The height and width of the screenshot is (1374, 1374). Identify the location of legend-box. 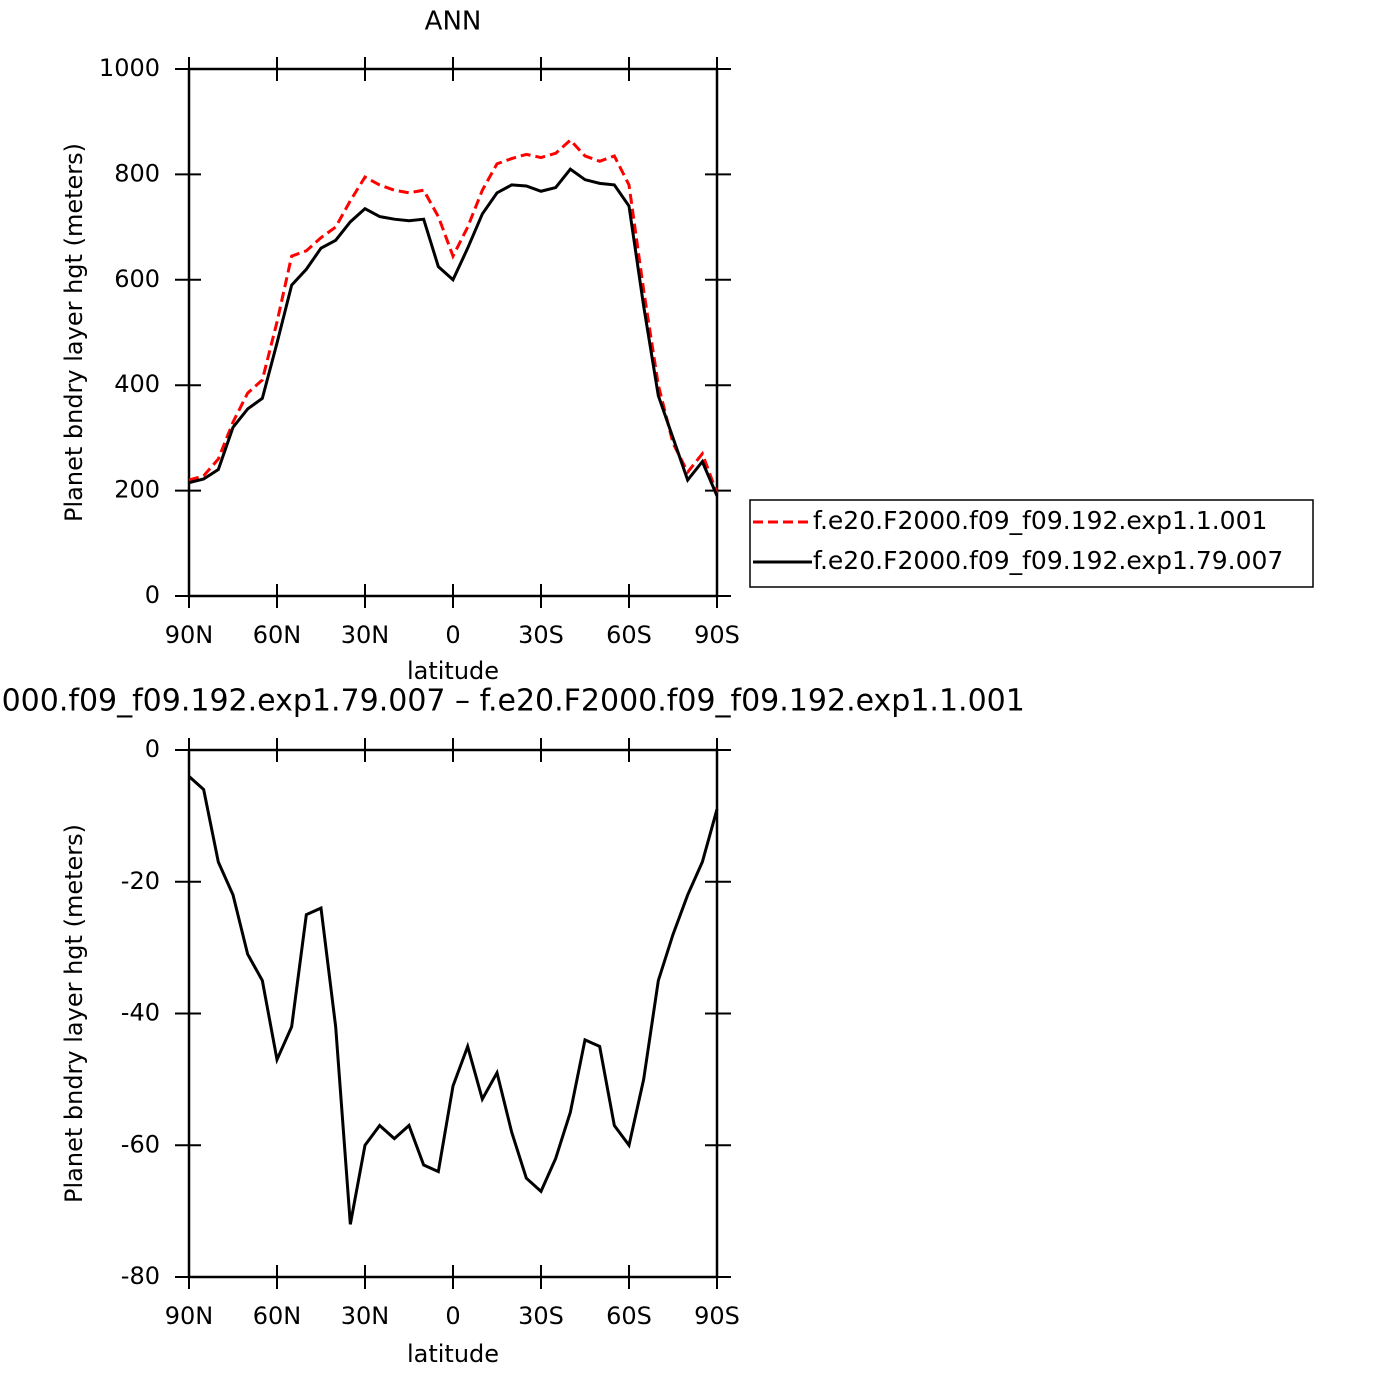
(1031, 543).